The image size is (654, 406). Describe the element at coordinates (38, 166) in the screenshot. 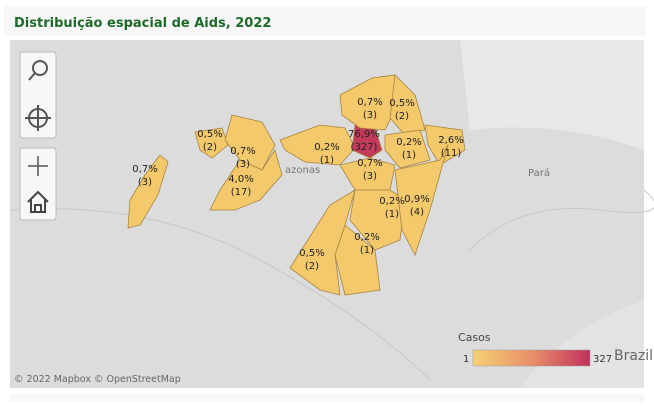

I see `pan-button` at that location.